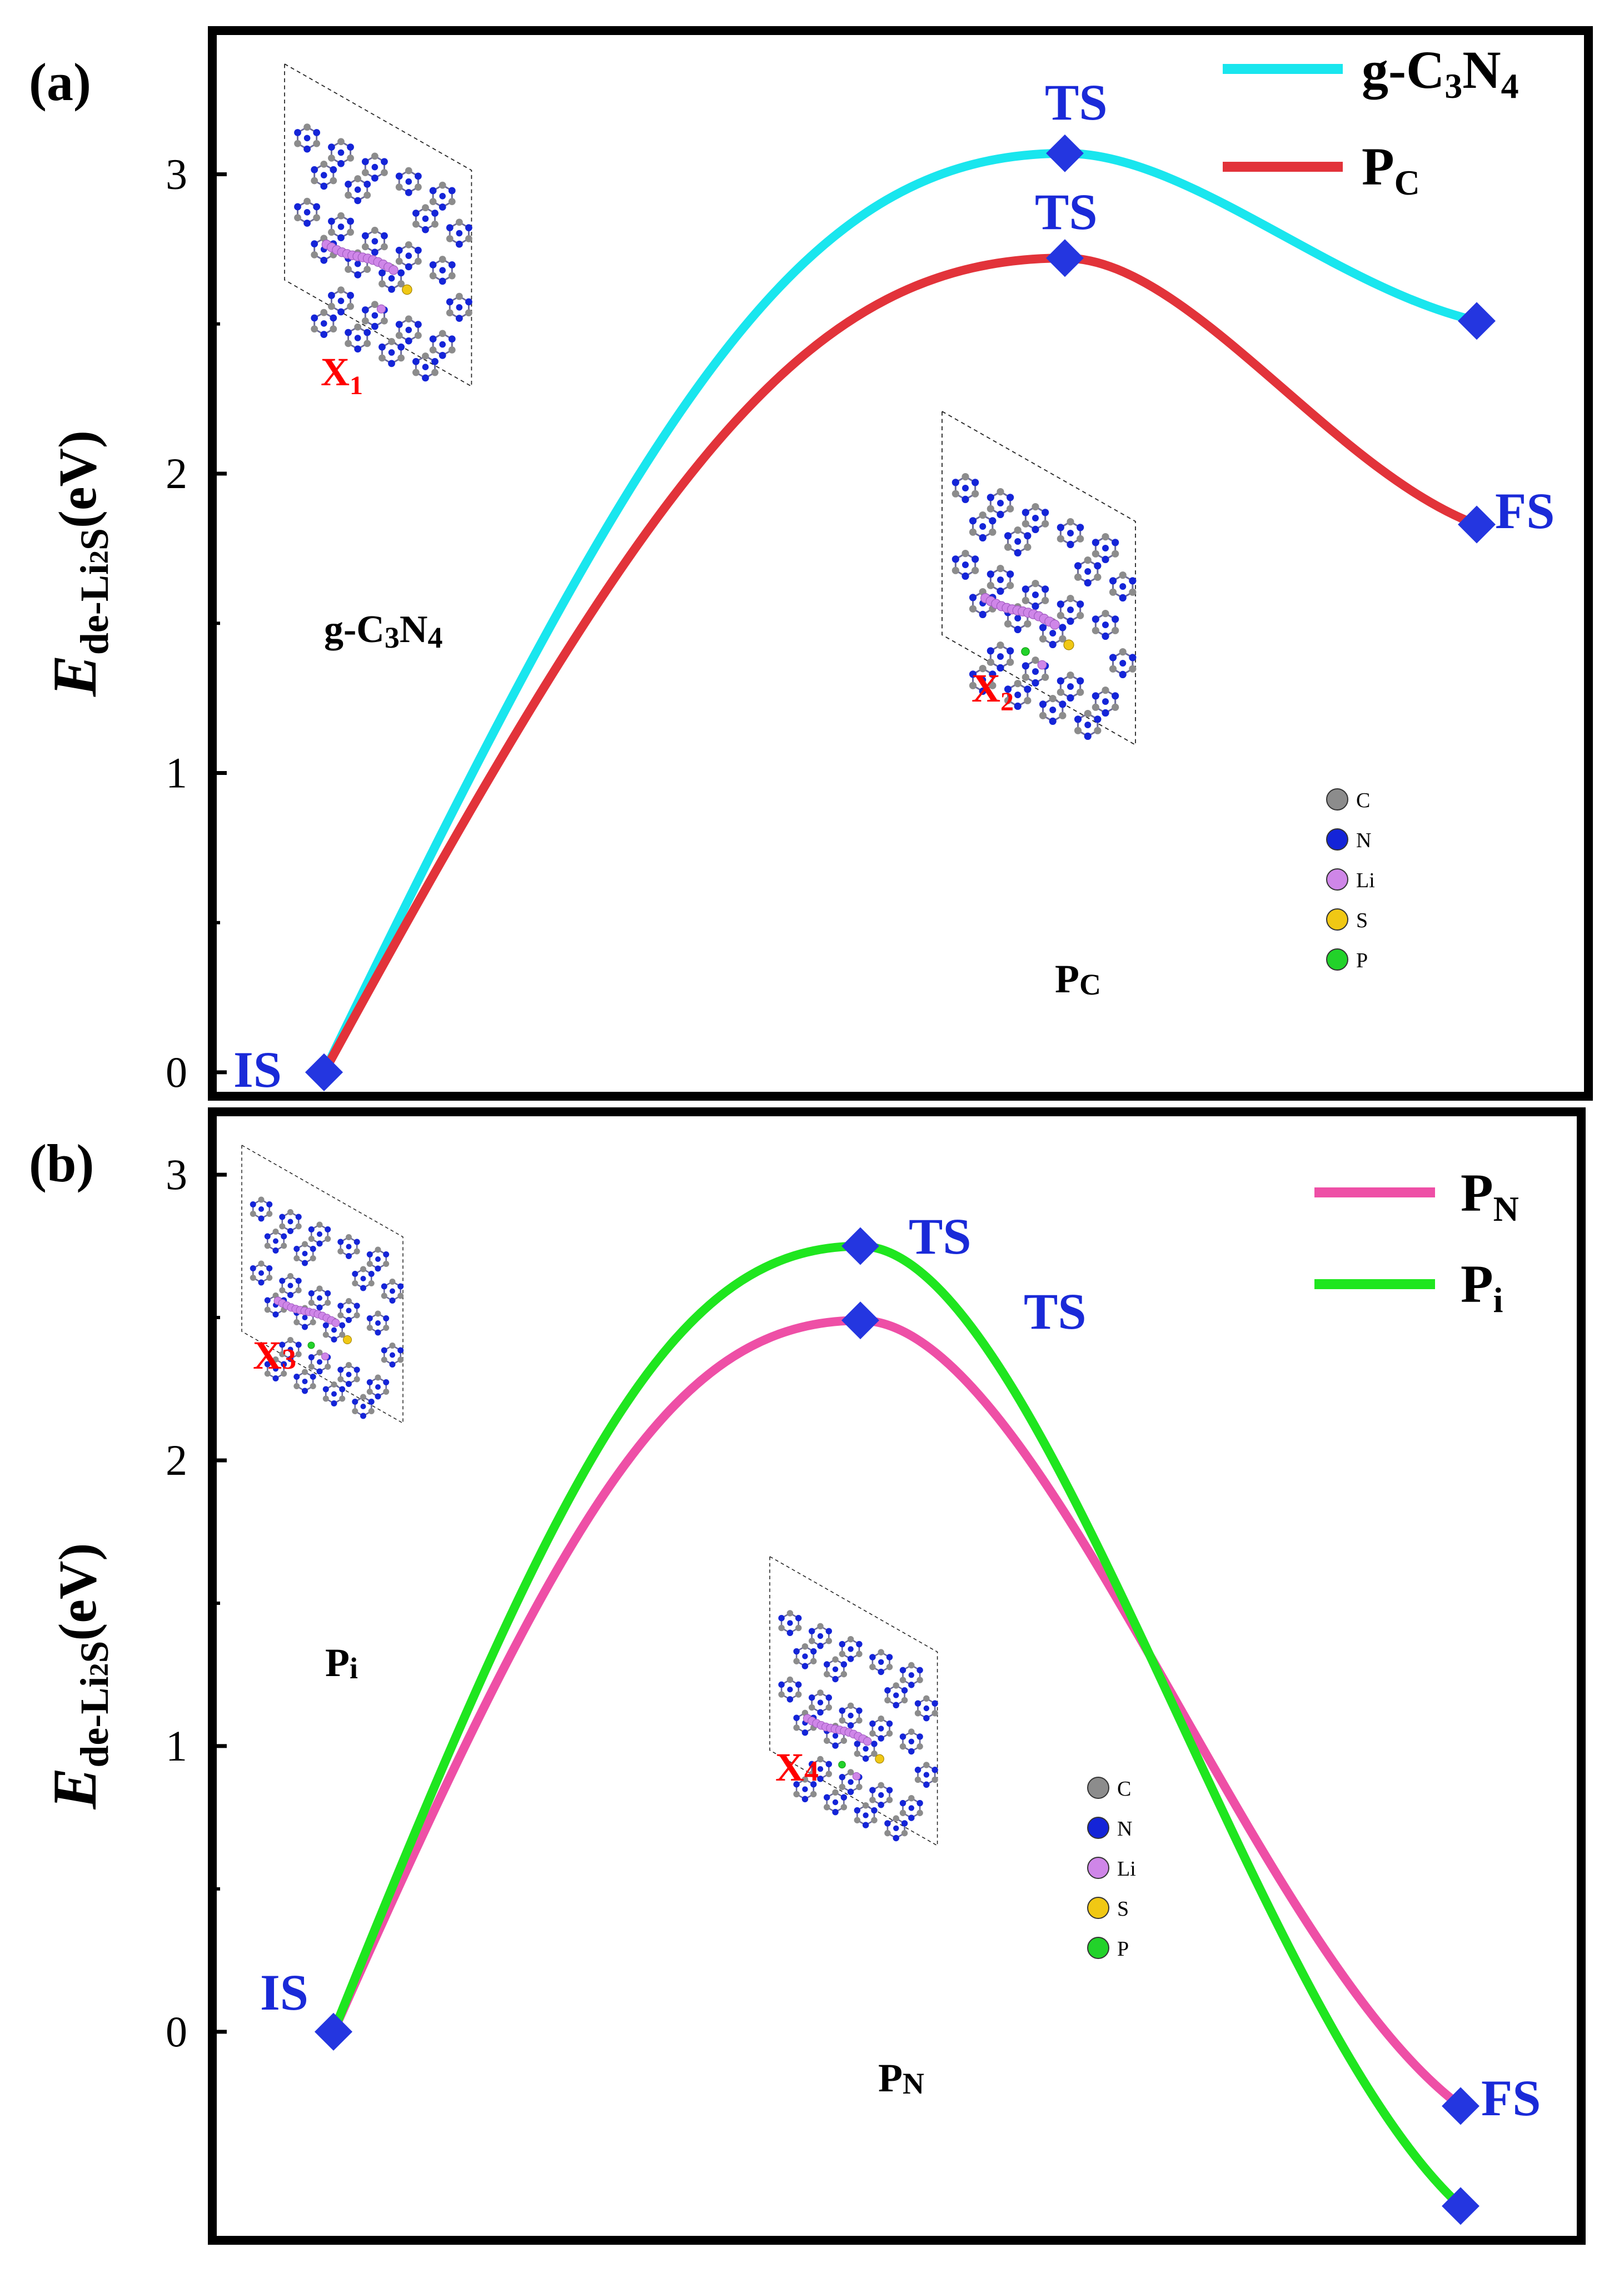 This screenshot has height=2272, width=1624. I want to click on ylabel-sub: de-Li, so click(94, 1722).